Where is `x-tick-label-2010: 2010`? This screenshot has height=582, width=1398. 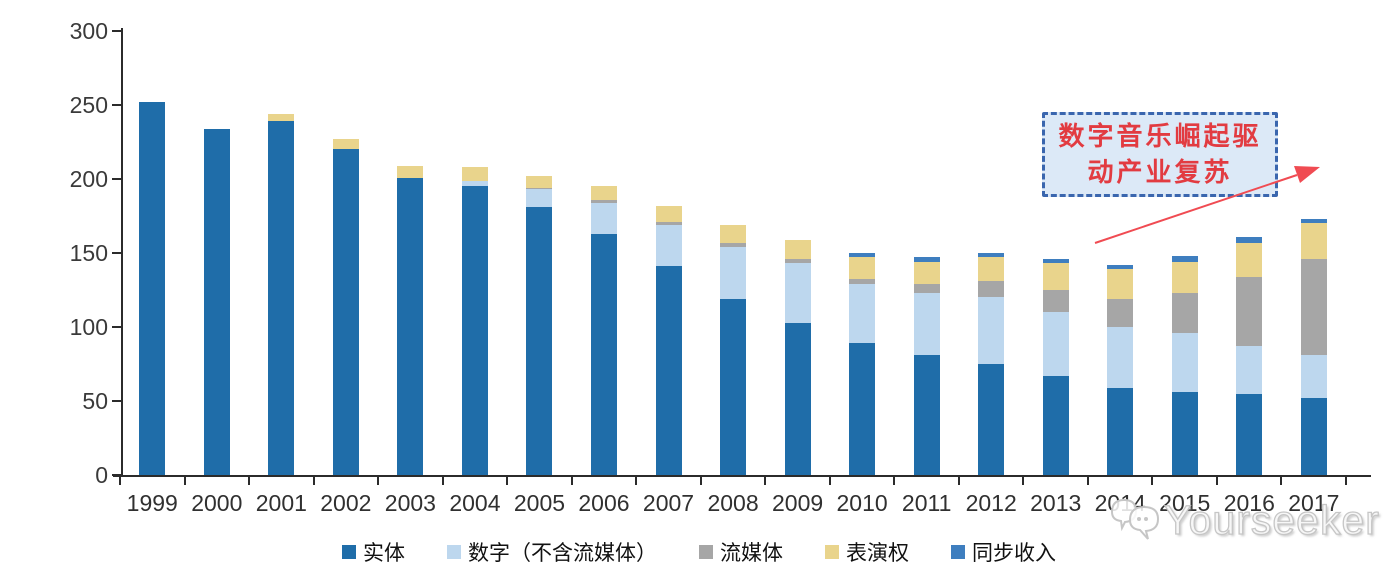
x-tick-label-2010: 2010 is located at coordinates (862, 503).